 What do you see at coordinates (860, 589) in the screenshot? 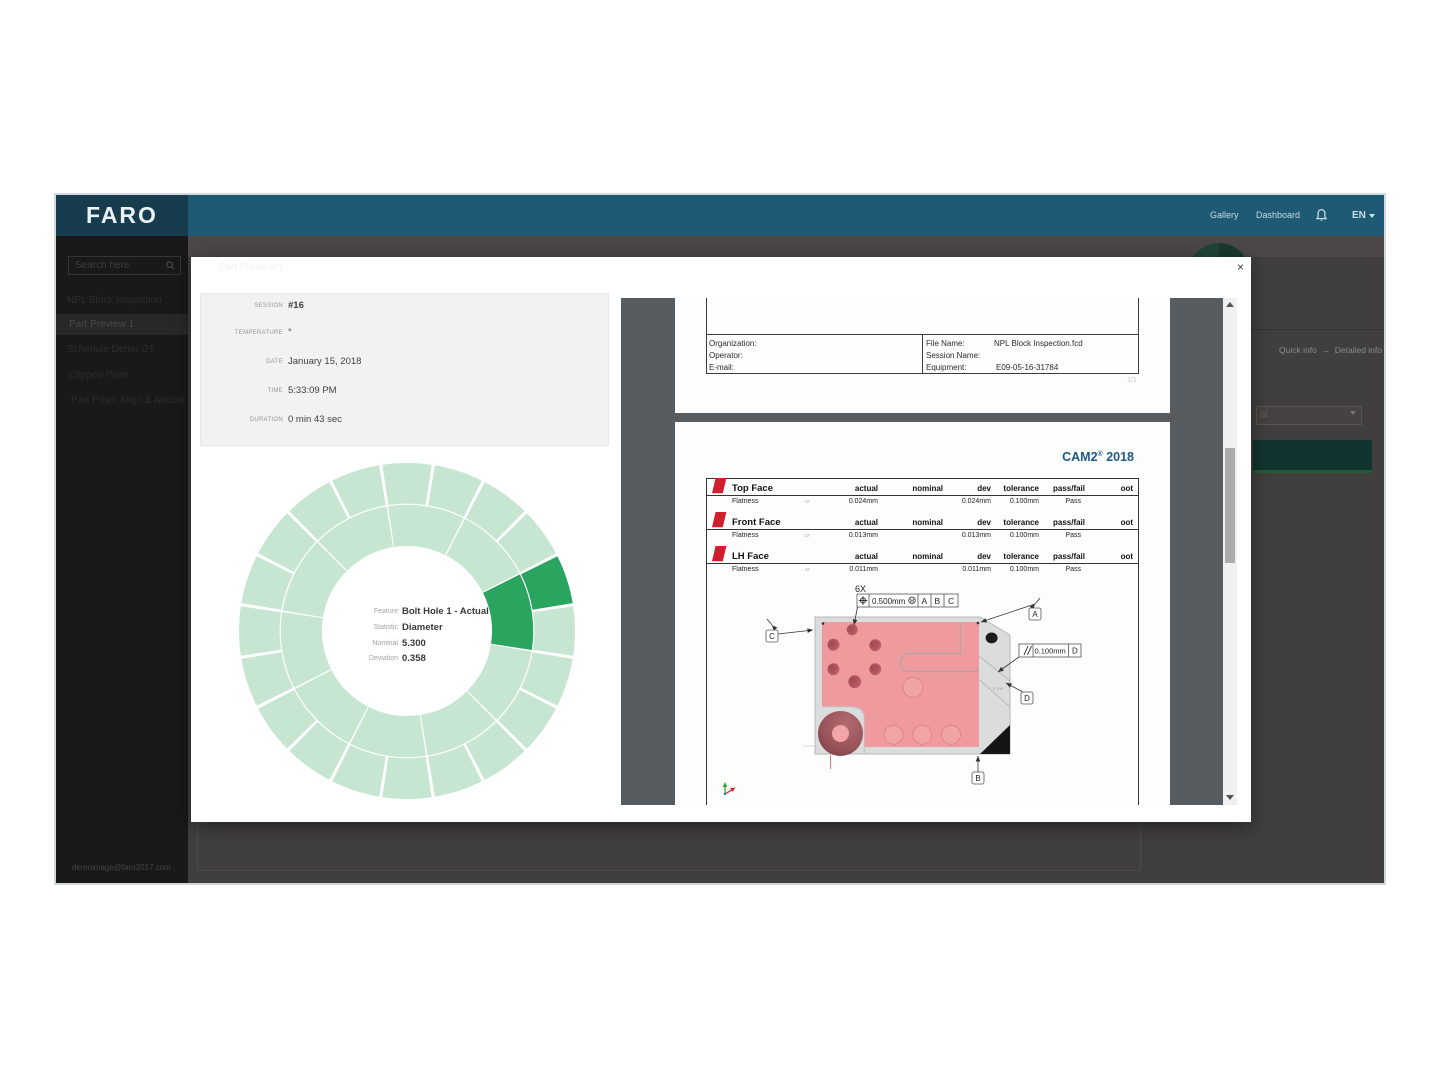
I see `svg-text: 6X` at bounding box center [860, 589].